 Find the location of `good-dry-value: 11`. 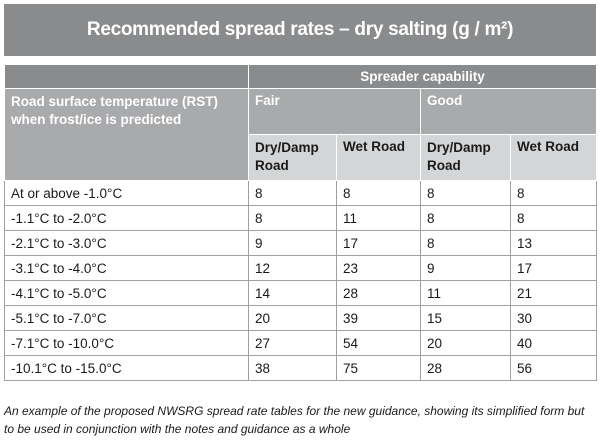

good-dry-value: 11 is located at coordinates (465, 293).